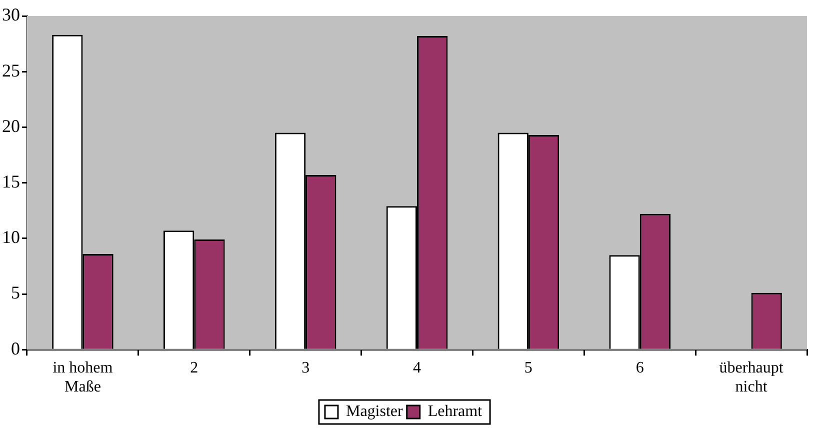  Describe the element at coordinates (640, 367) in the screenshot. I see `x-tick-label: 6` at that location.